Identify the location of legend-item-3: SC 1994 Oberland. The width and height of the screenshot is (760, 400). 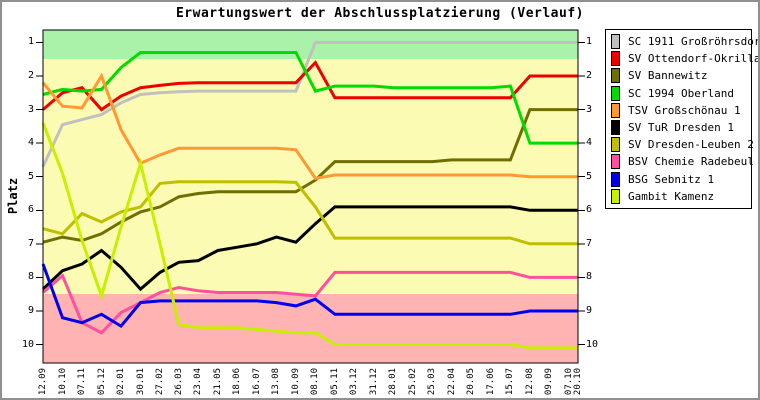
(681, 93).